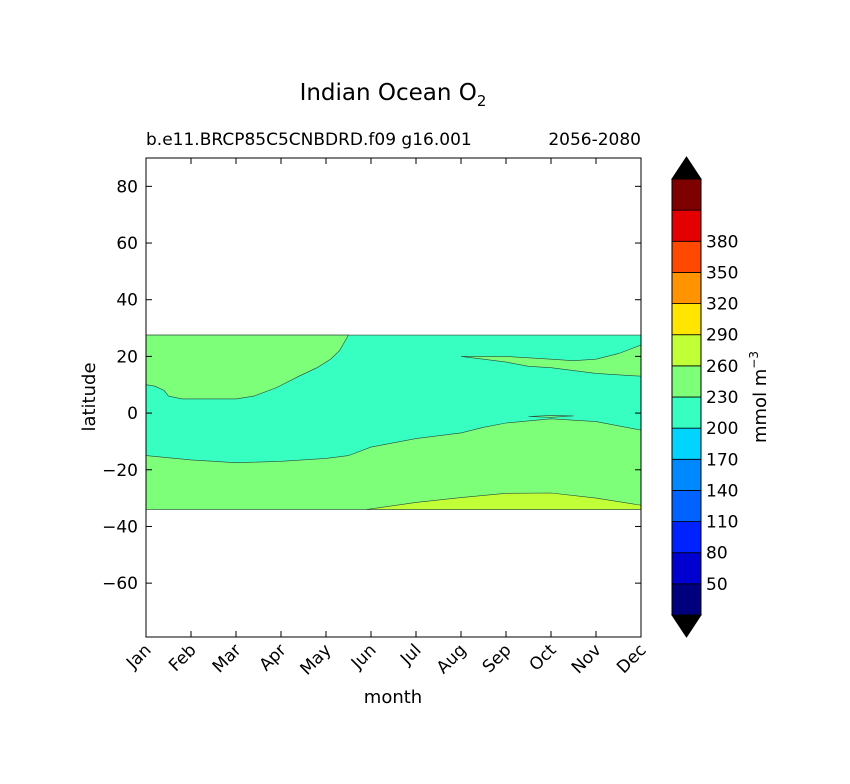 The height and width of the screenshot is (784, 850). What do you see at coordinates (543, 657) in the screenshot?
I see `x-tick-label: Oct` at bounding box center [543, 657].